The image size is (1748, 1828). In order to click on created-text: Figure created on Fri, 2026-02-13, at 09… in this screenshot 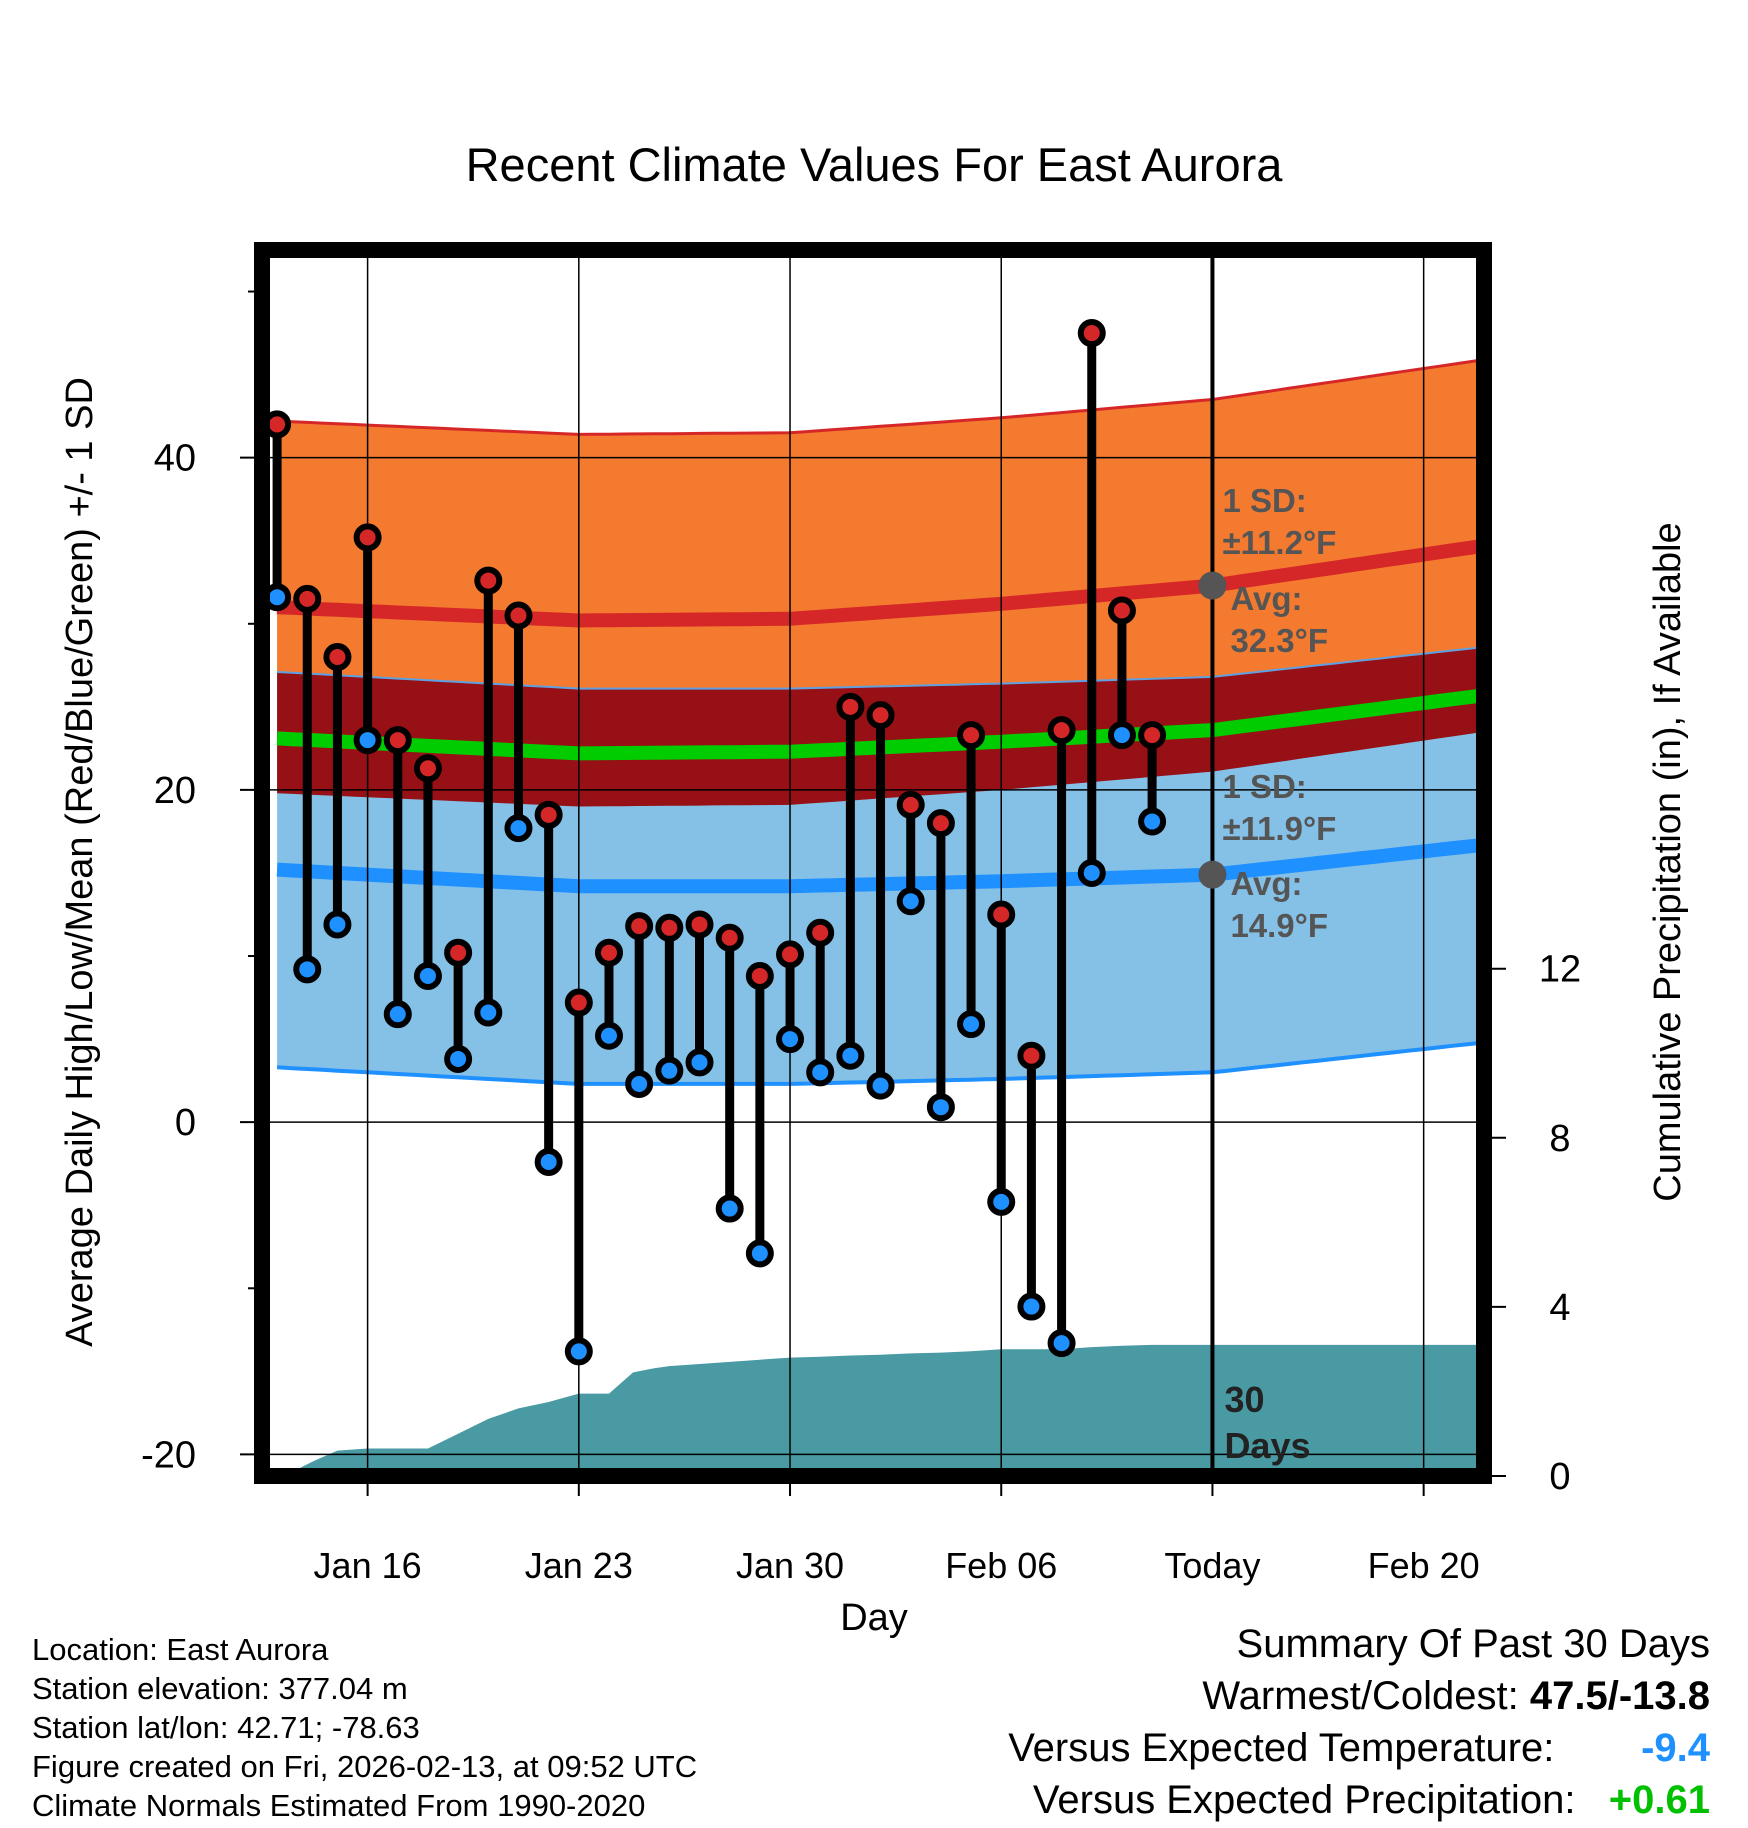, I will do `click(365, 1766)`.